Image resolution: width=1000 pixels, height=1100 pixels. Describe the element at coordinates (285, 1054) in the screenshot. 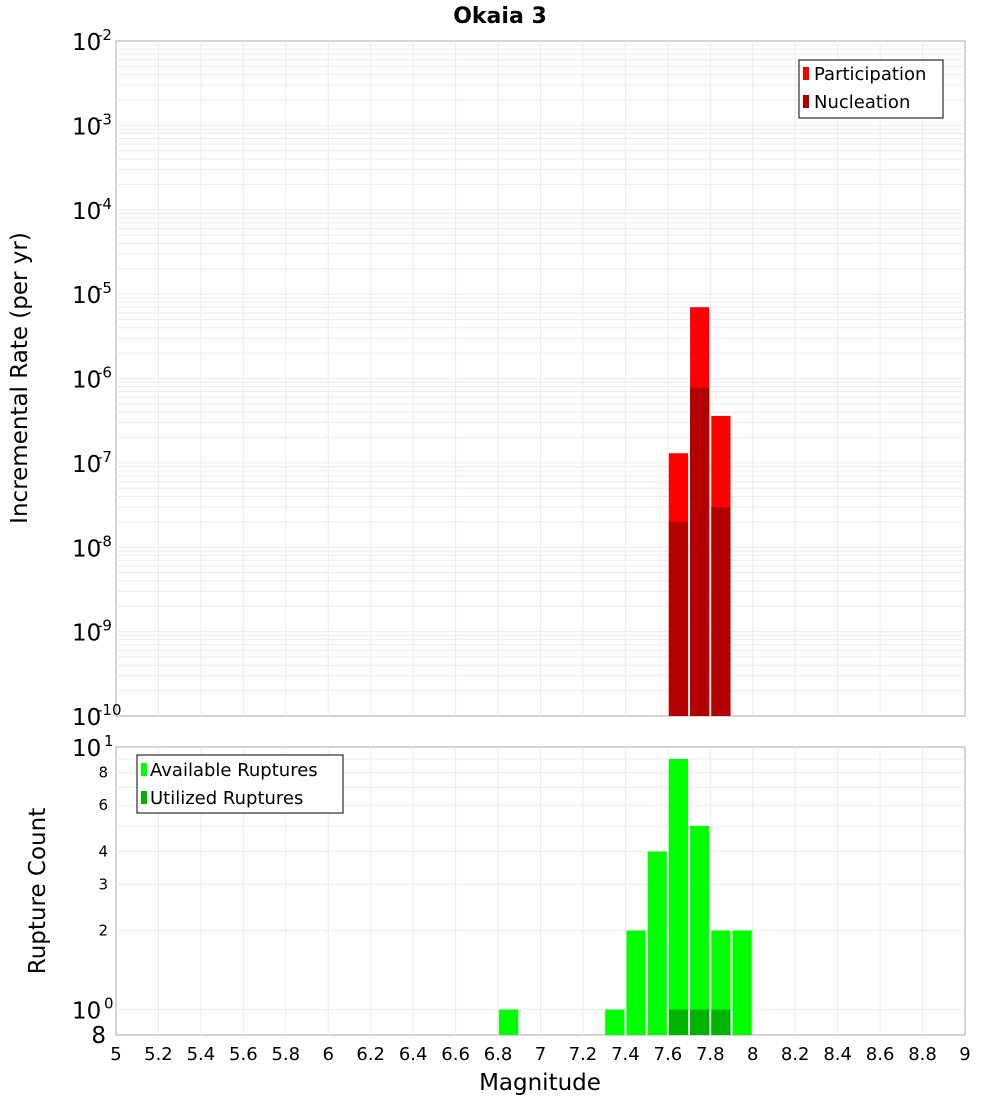

I see `x-tick-label: 5.8` at that location.